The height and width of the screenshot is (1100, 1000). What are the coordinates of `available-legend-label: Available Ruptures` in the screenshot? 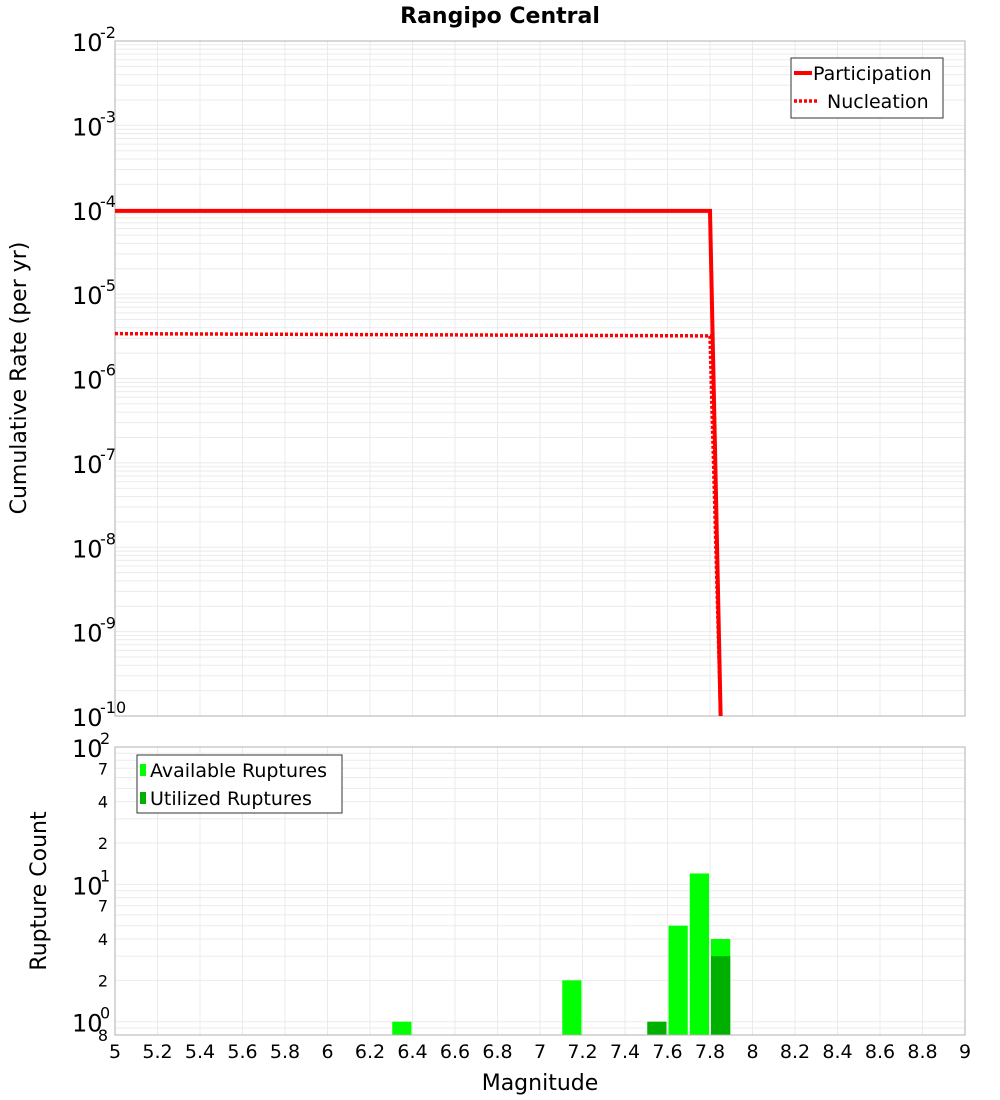 It's located at (238, 771).